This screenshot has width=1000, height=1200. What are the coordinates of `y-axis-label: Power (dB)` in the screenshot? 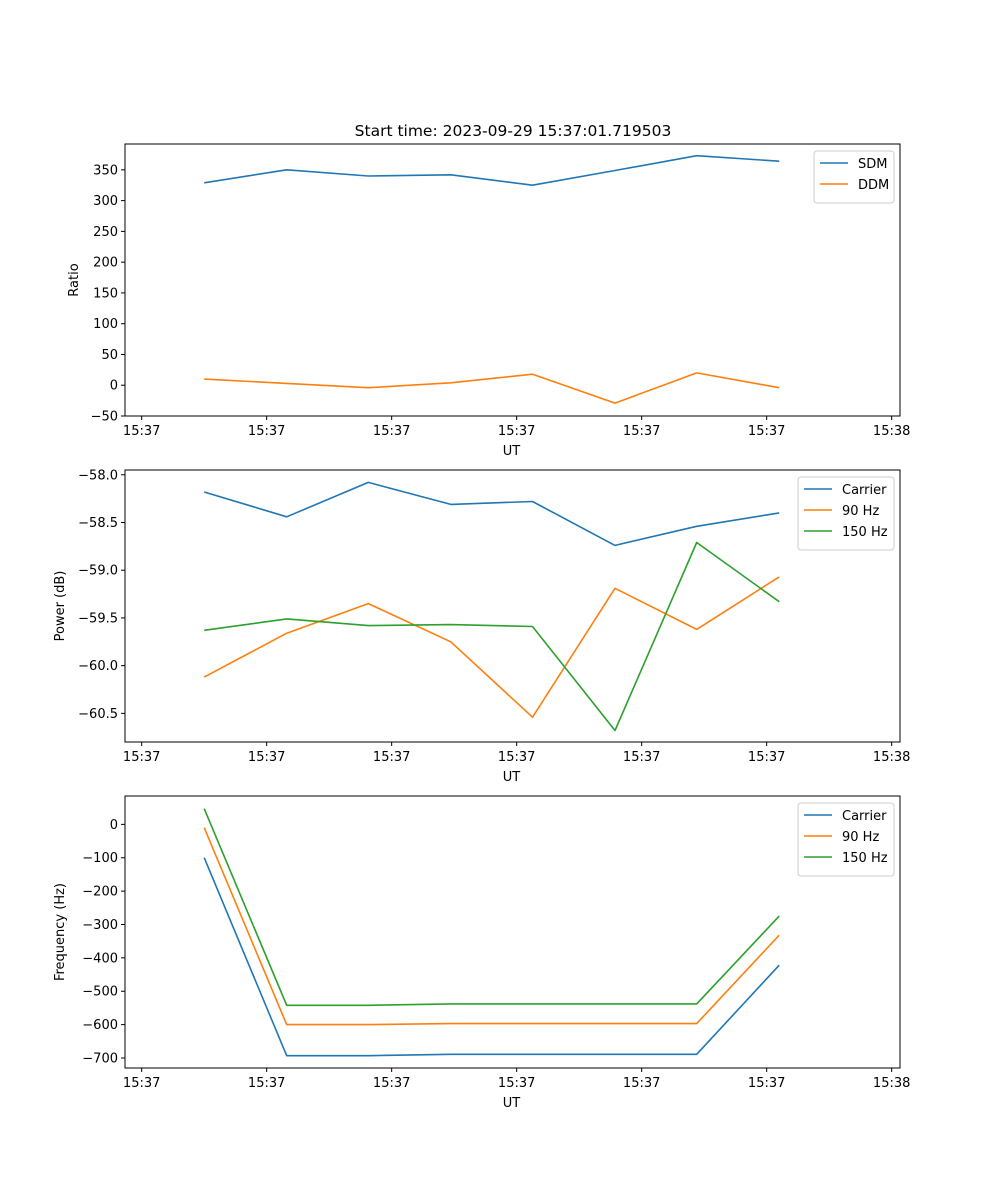 It's located at (60, 606).